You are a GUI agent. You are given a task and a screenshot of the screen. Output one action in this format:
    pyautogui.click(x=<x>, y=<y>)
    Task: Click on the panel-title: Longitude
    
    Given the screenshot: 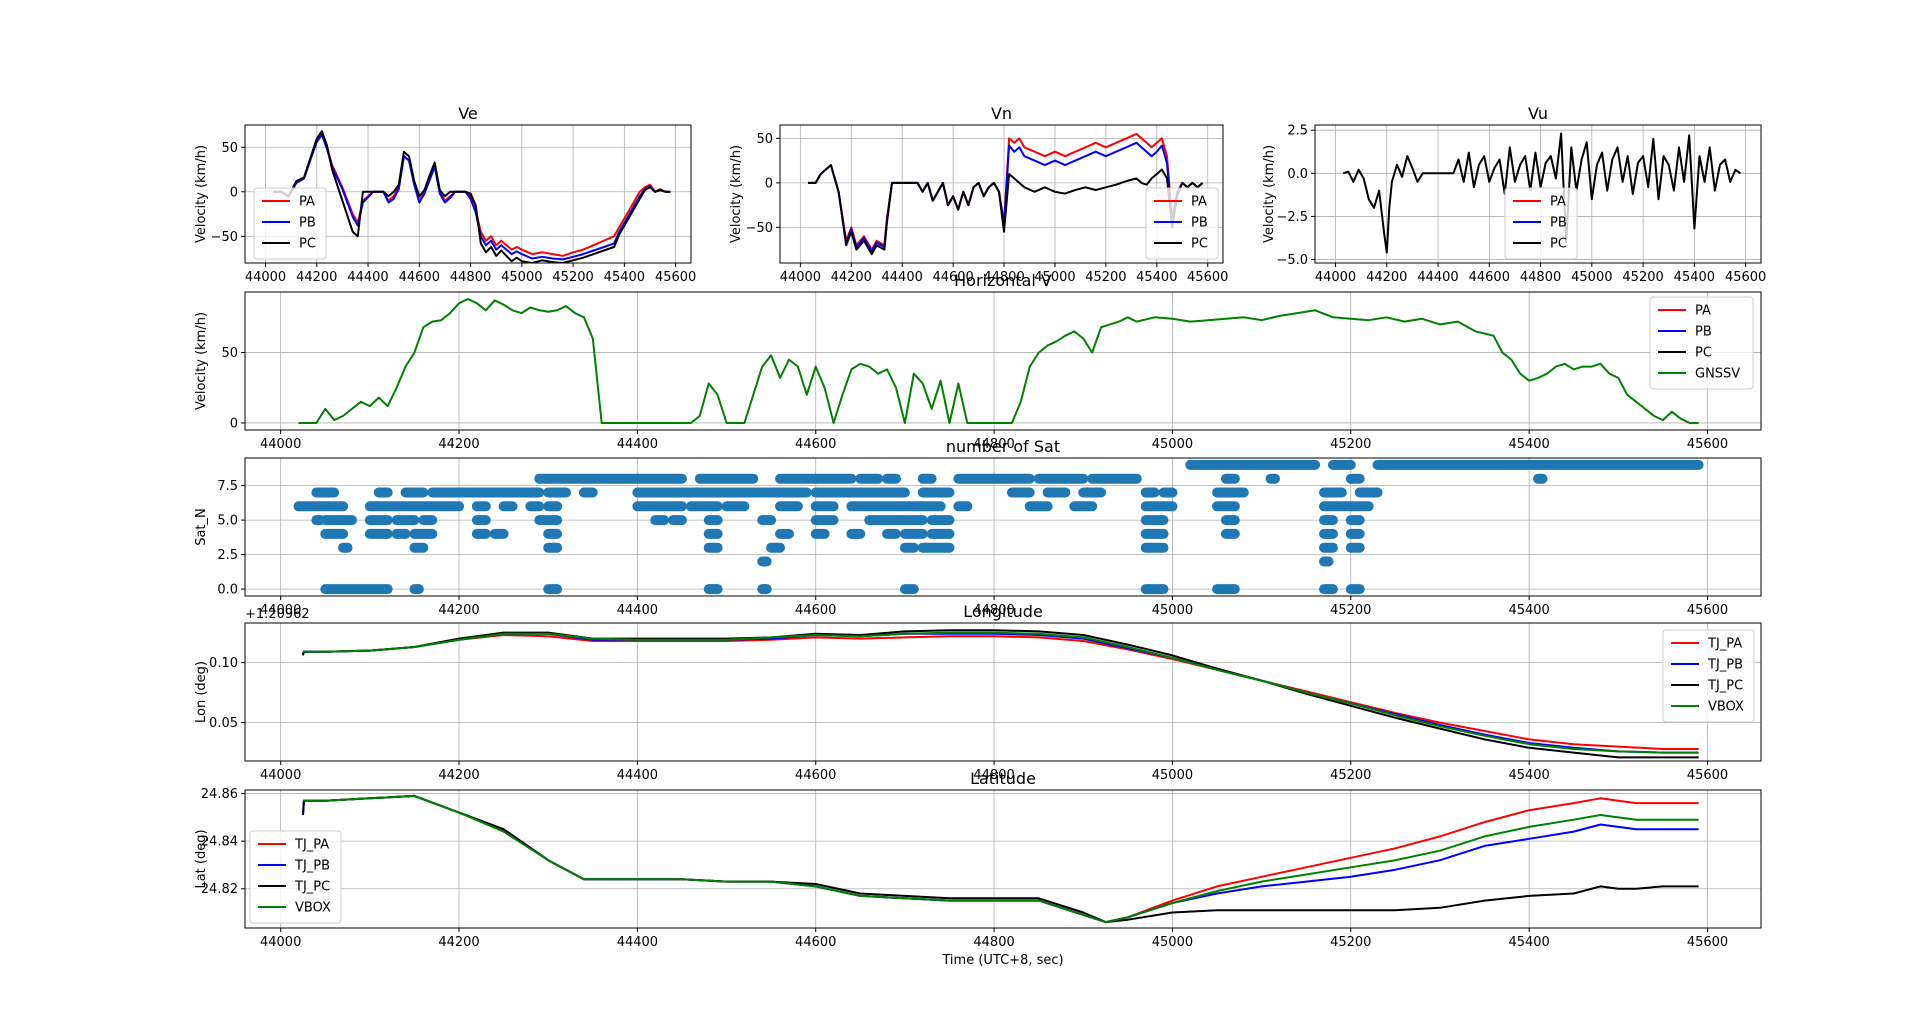 What is the action you would take?
    pyautogui.click(x=1003, y=611)
    